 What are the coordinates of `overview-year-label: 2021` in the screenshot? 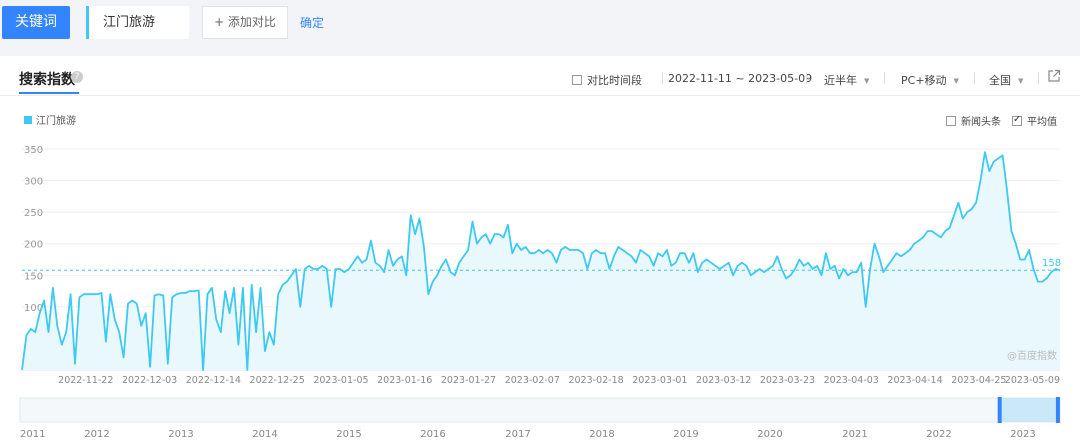 It's located at (854, 434).